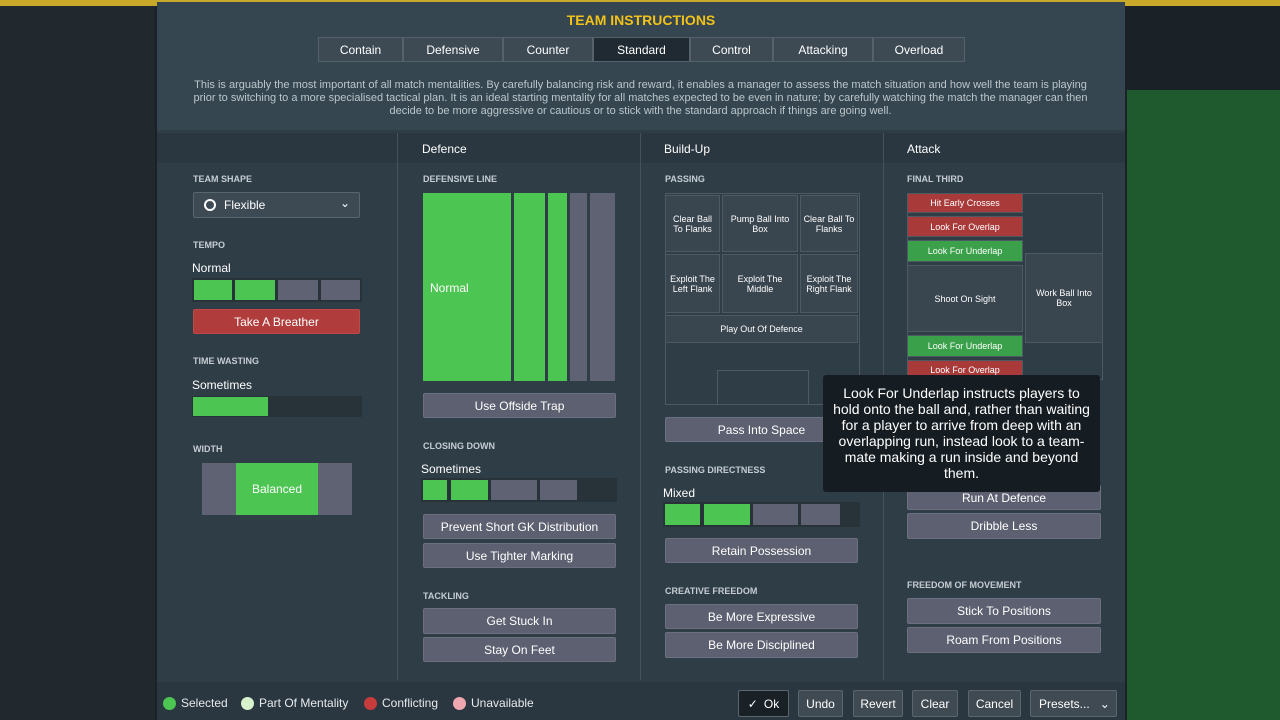  What do you see at coordinates (965, 203) in the screenshot?
I see `zone: Hit Early Crosses` at bounding box center [965, 203].